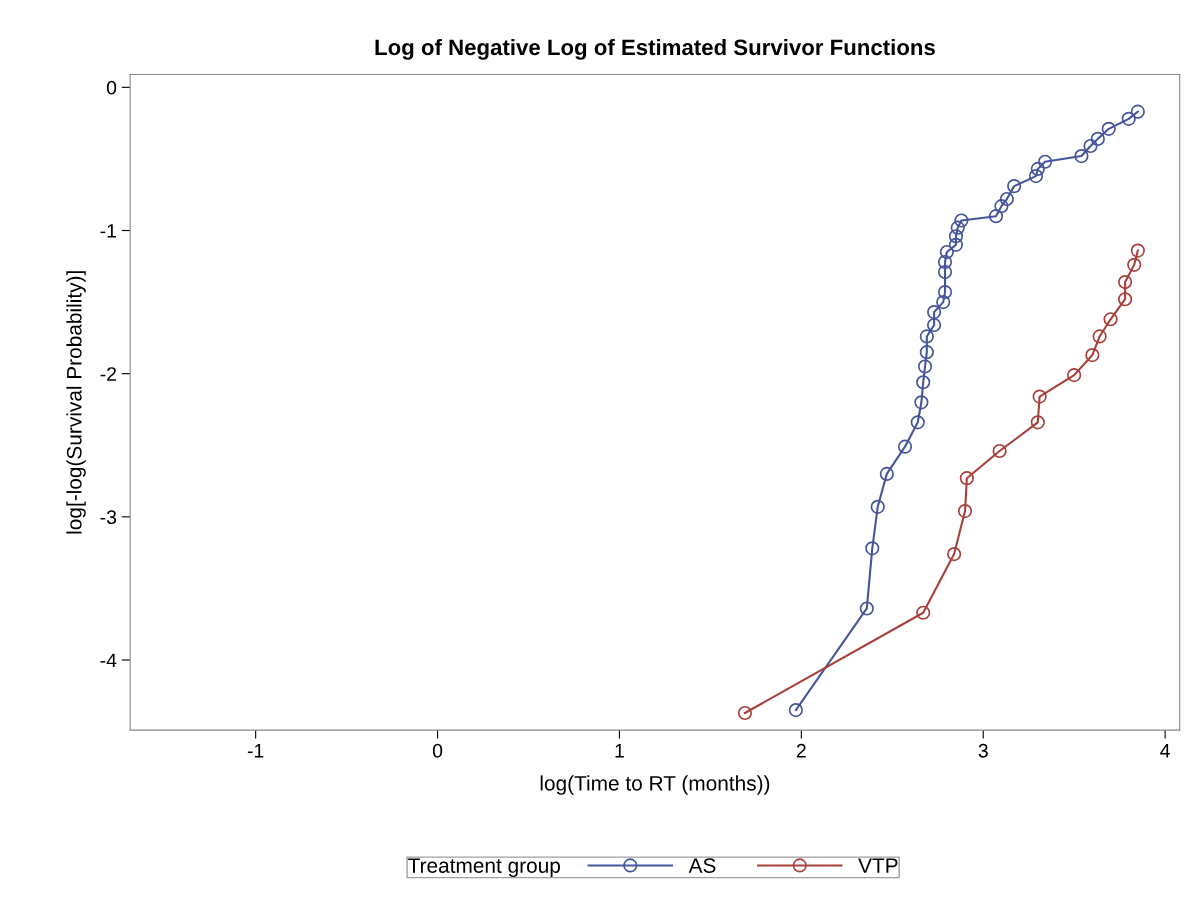 This screenshot has height=897, width=1194. What do you see at coordinates (655, 785) in the screenshot?
I see `x-axis-title: log(Time to RT (months))` at bounding box center [655, 785].